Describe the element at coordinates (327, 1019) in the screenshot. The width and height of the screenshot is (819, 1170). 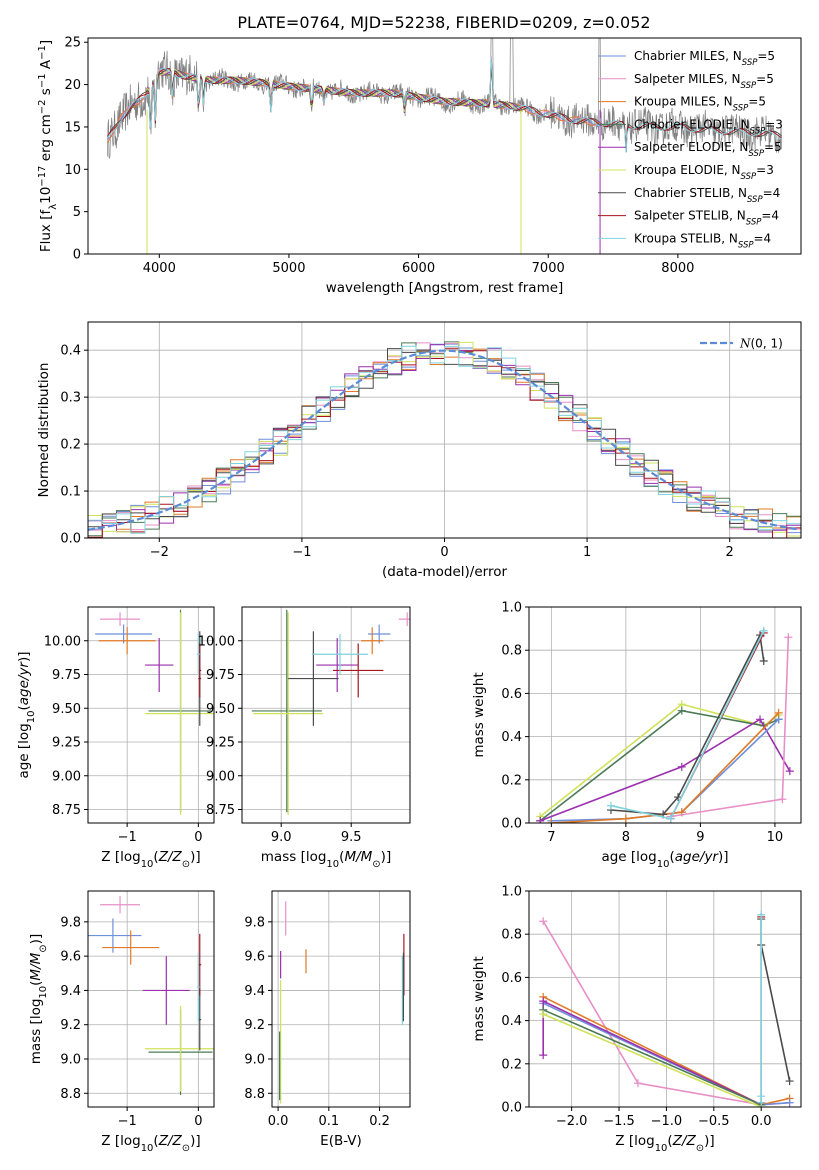
I see `mass_vs_ebv-panel: 0.0 0.1 0.2 8.8 9.0 9.2 9.4 9.6 9.8 E(B-V)` at that location.